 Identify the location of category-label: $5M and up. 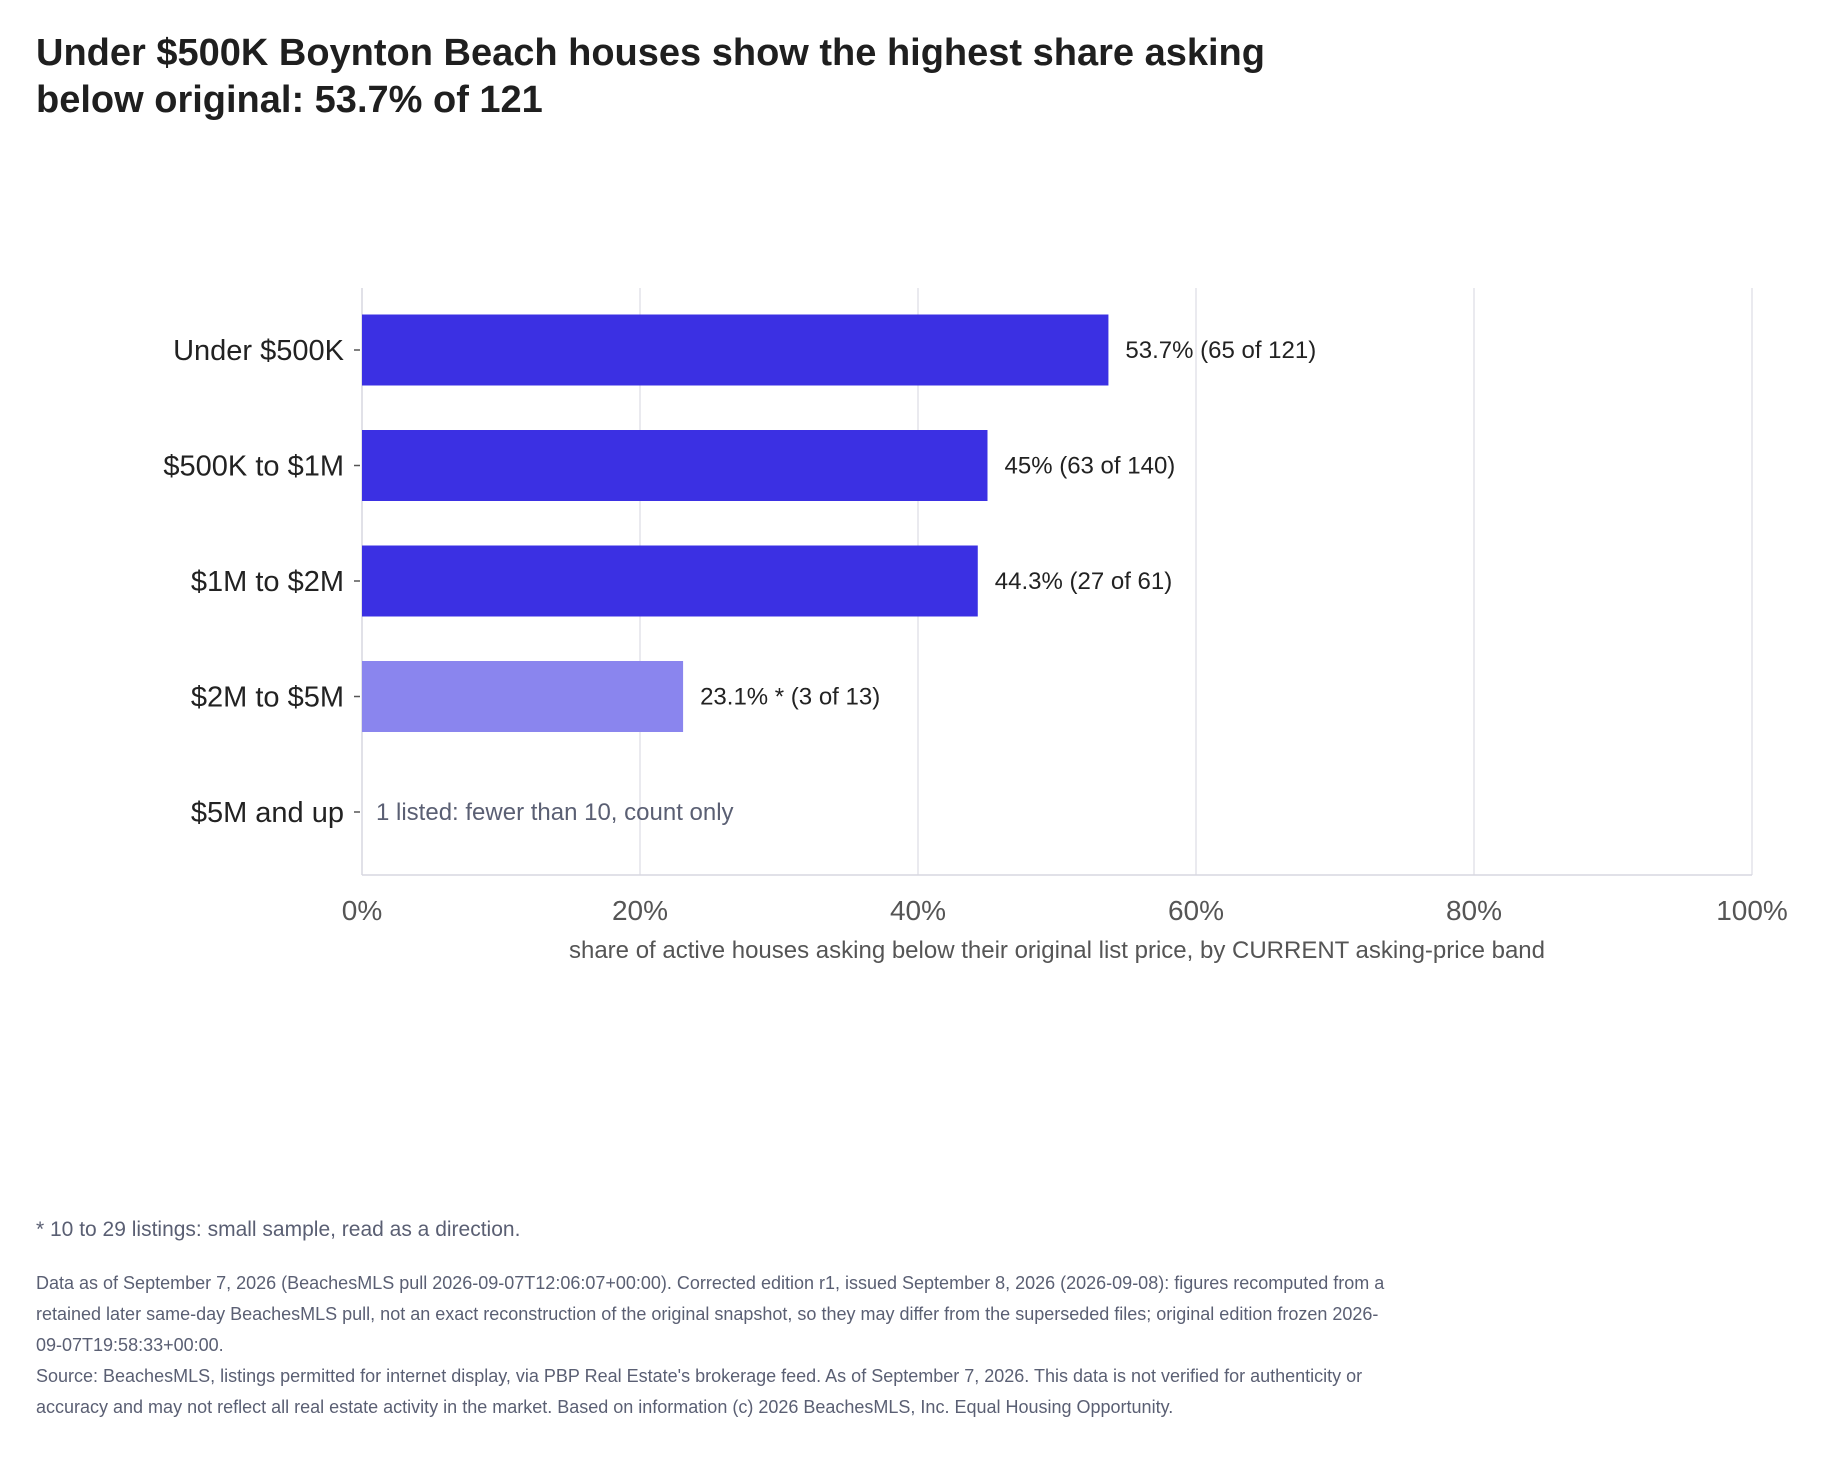
(267, 813).